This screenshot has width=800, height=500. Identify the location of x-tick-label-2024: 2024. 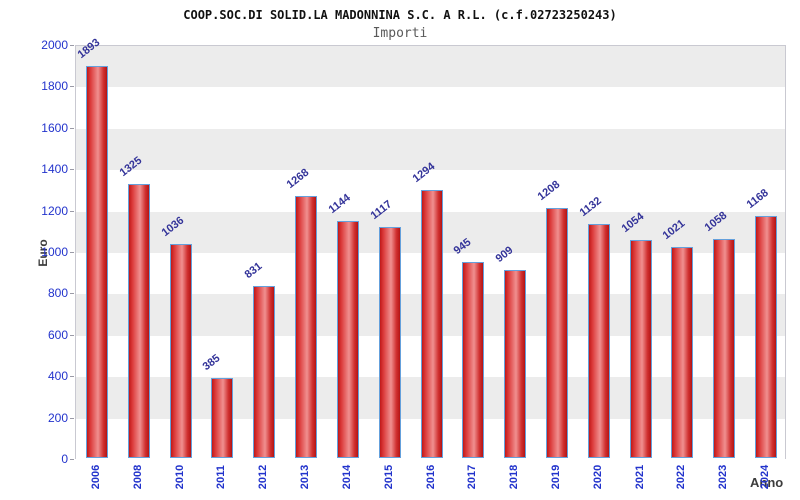
(765, 477).